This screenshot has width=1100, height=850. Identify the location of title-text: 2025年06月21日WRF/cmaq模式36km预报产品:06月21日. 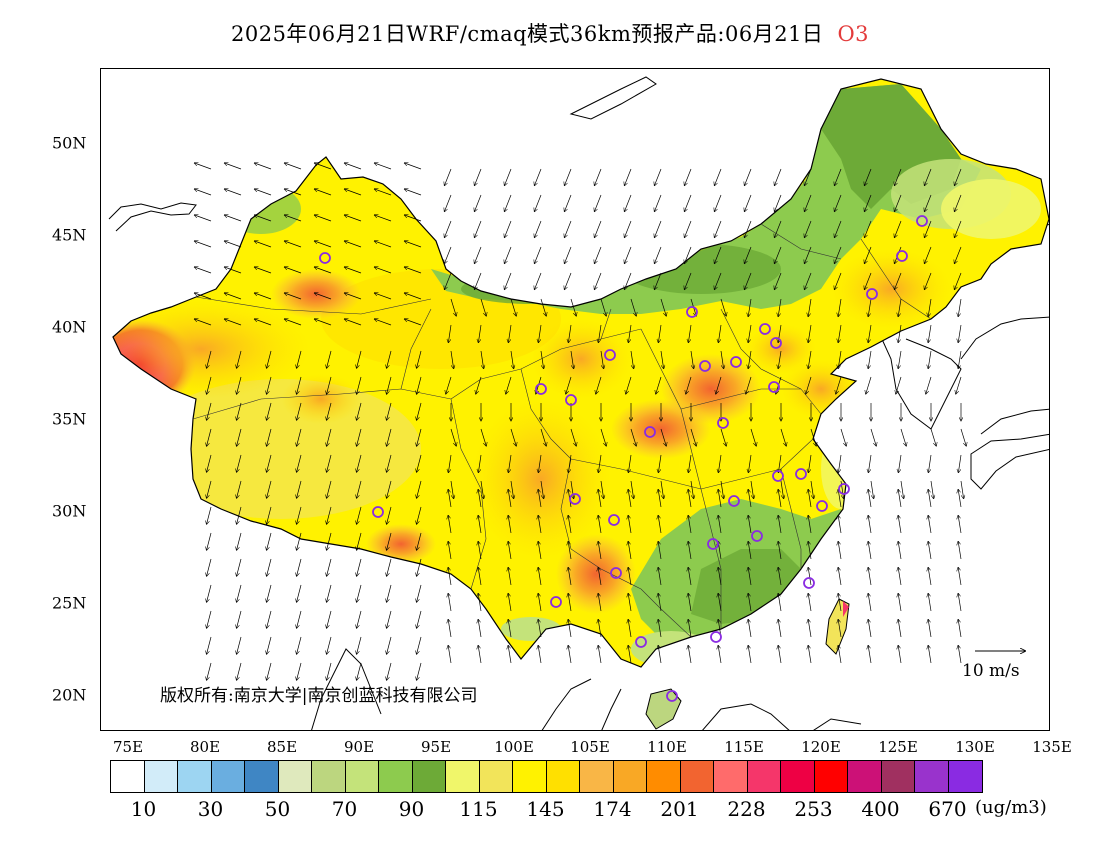
(527, 34).